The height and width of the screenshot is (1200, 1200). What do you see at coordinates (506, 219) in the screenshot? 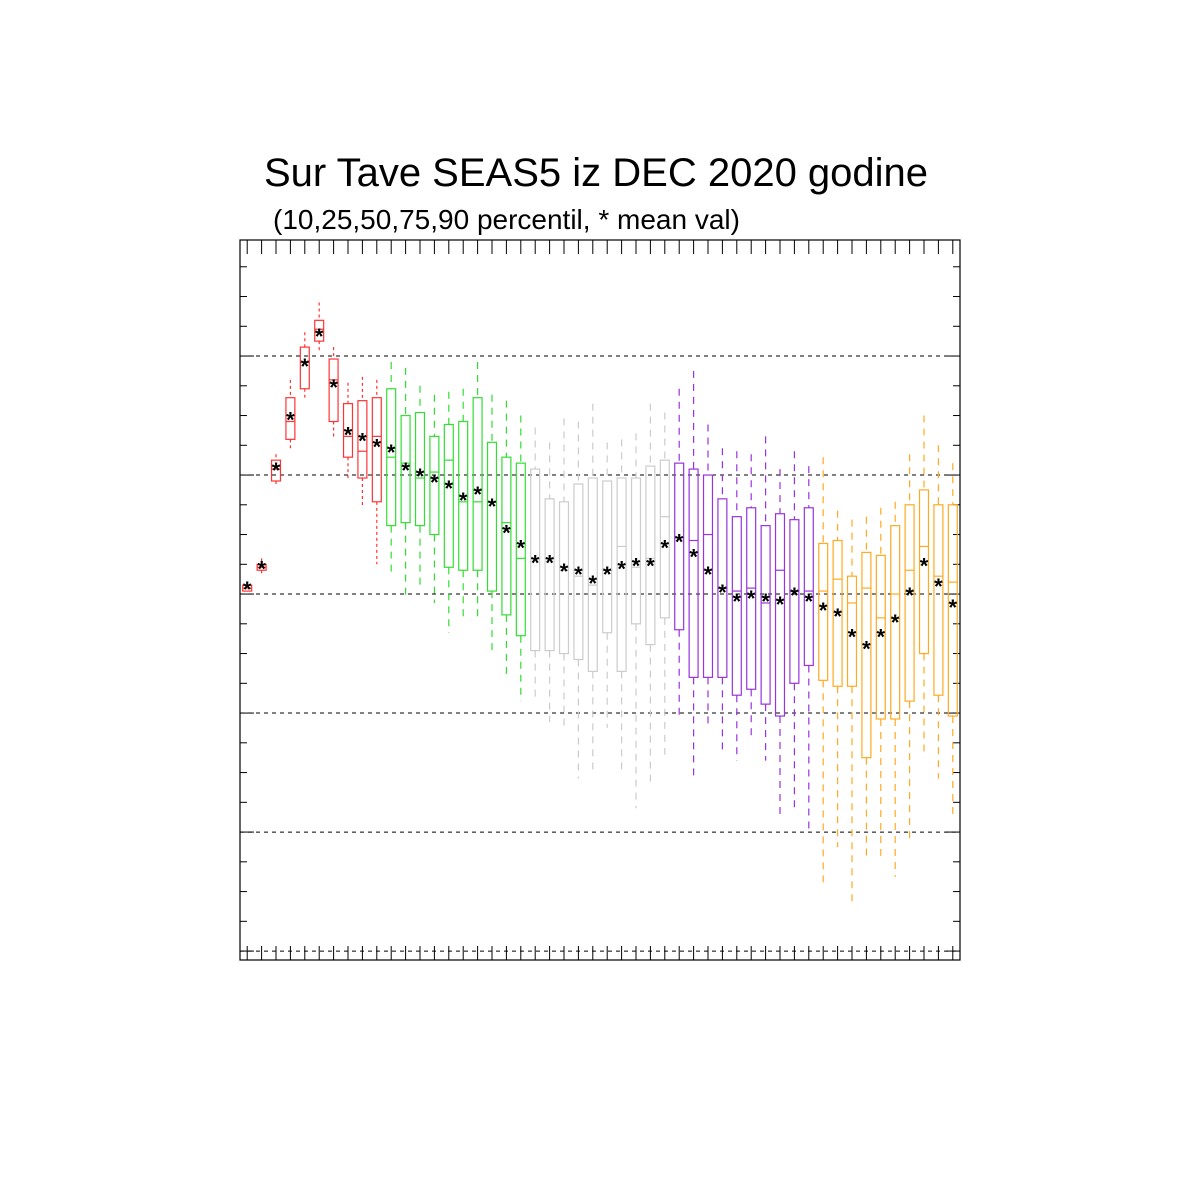
I see `chart-subtitle: (10,25,50,75,90 percentil, * mean val)` at bounding box center [506, 219].